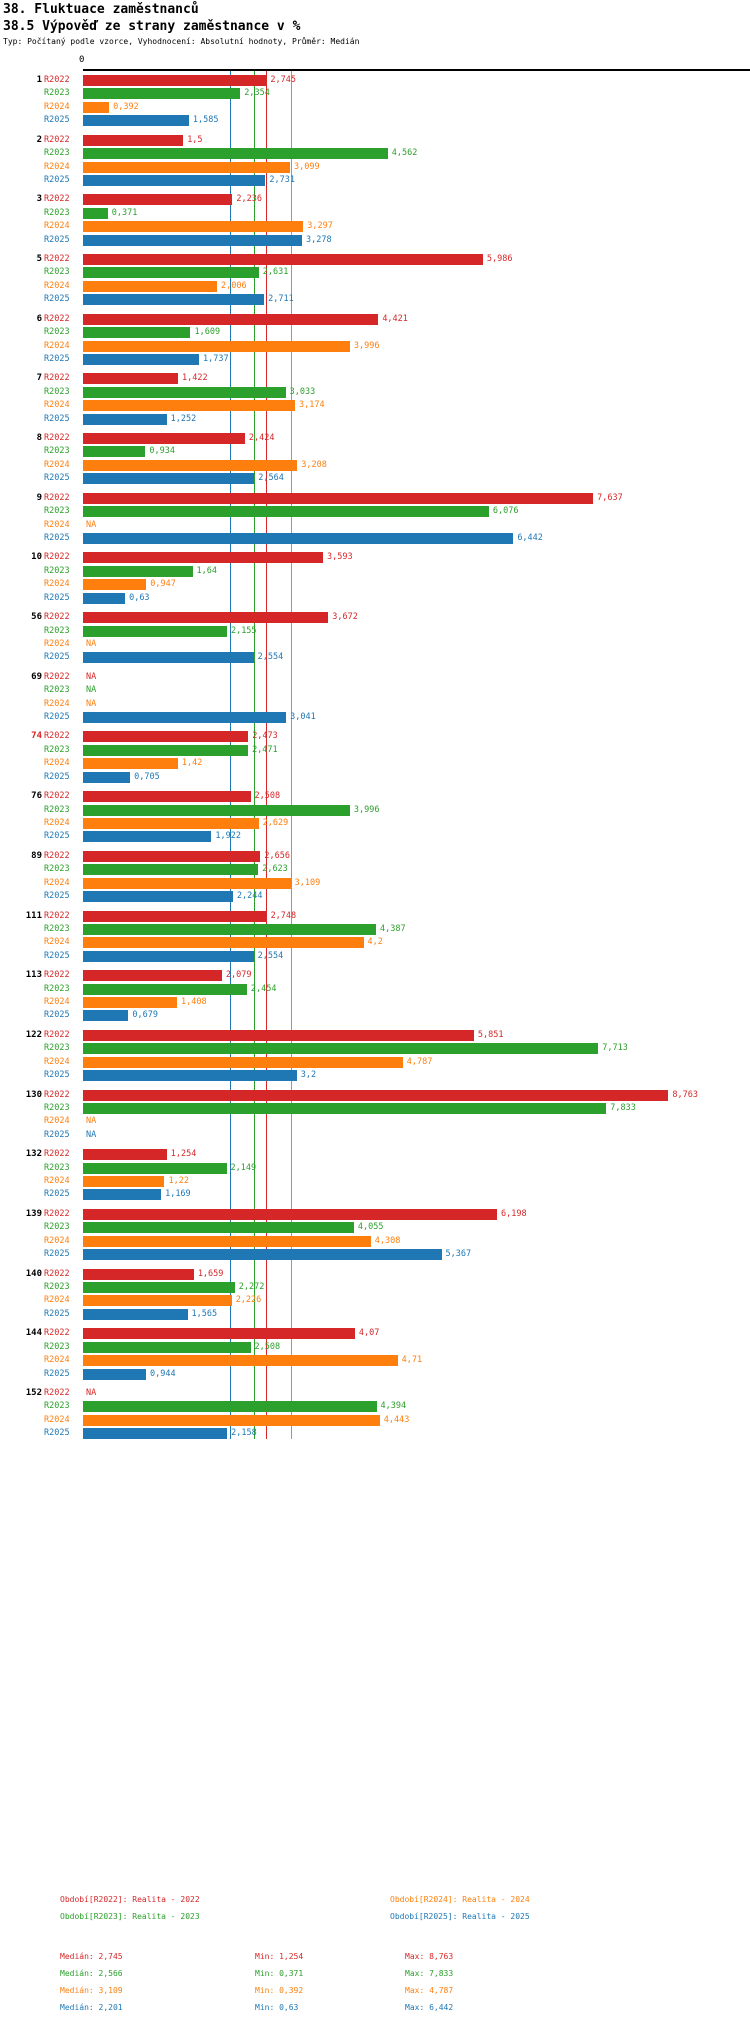  What do you see at coordinates (375, 451) in the screenshot?
I see `bar-row: R2023 0,934` at bounding box center [375, 451].